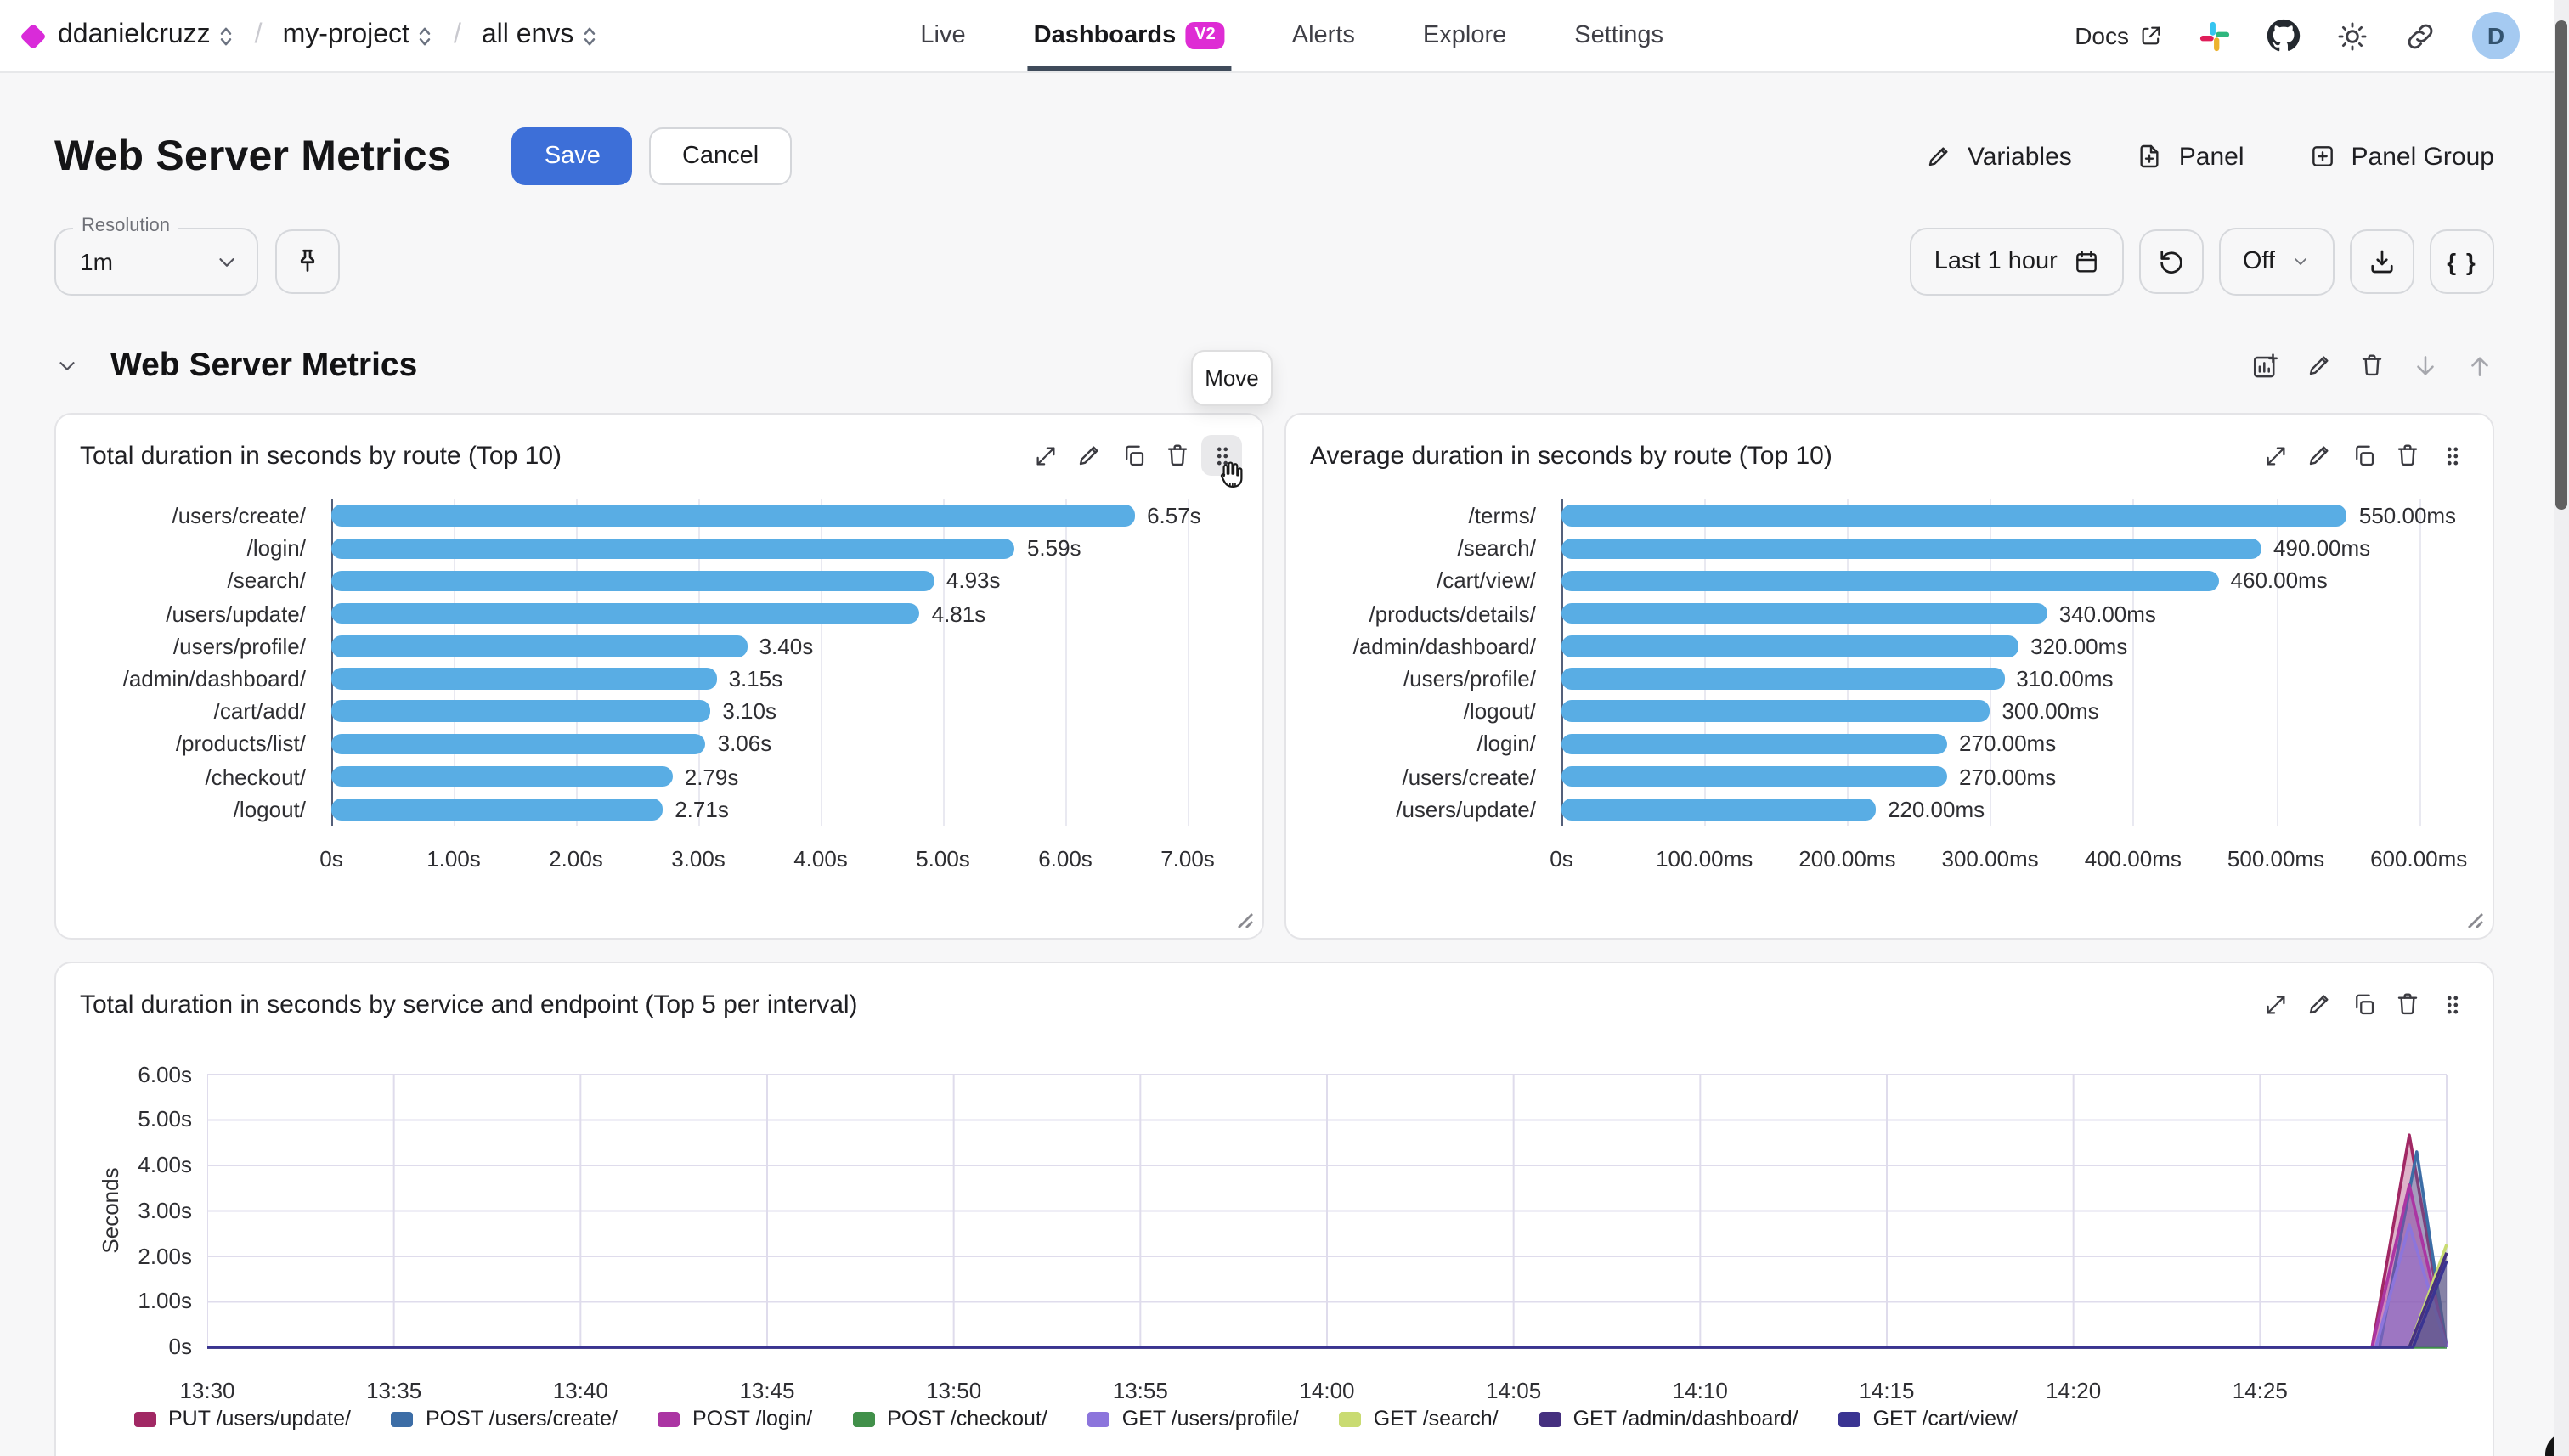  I want to click on slack-icon, so click(2215, 36).